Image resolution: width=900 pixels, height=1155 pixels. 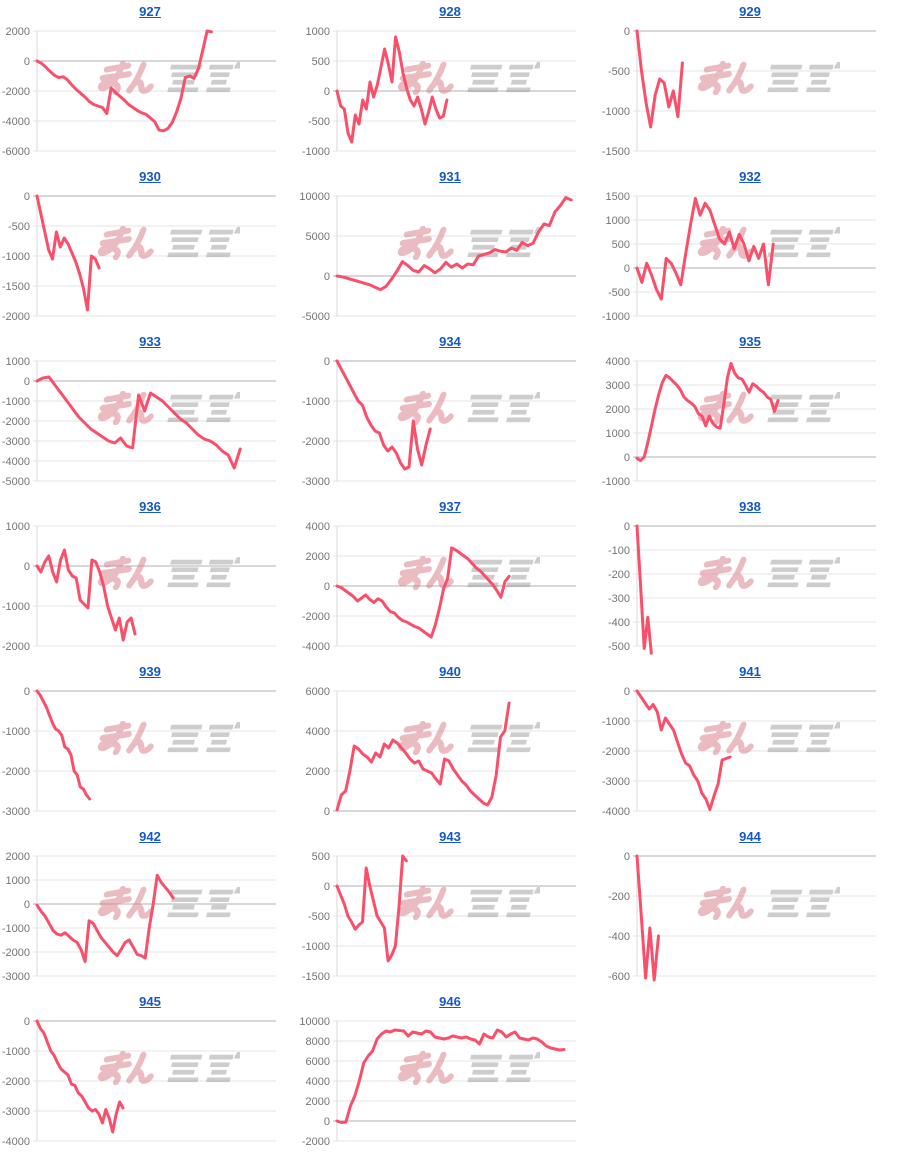 I want to click on chart-title-link: 945, so click(x=150, y=1001).